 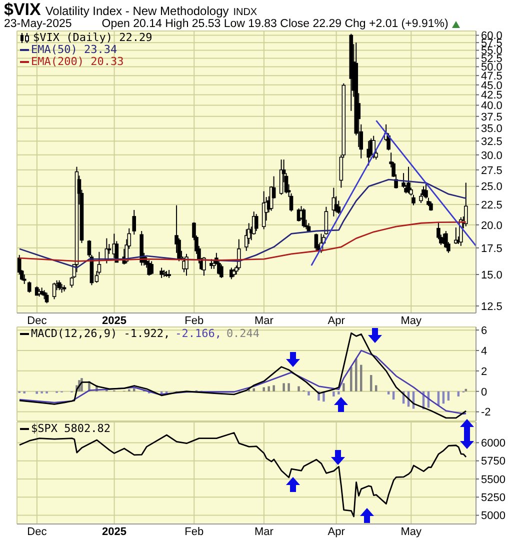 What do you see at coordinates (484, 372) in the screenshot?
I see `y-tick-label: 2` at bounding box center [484, 372].